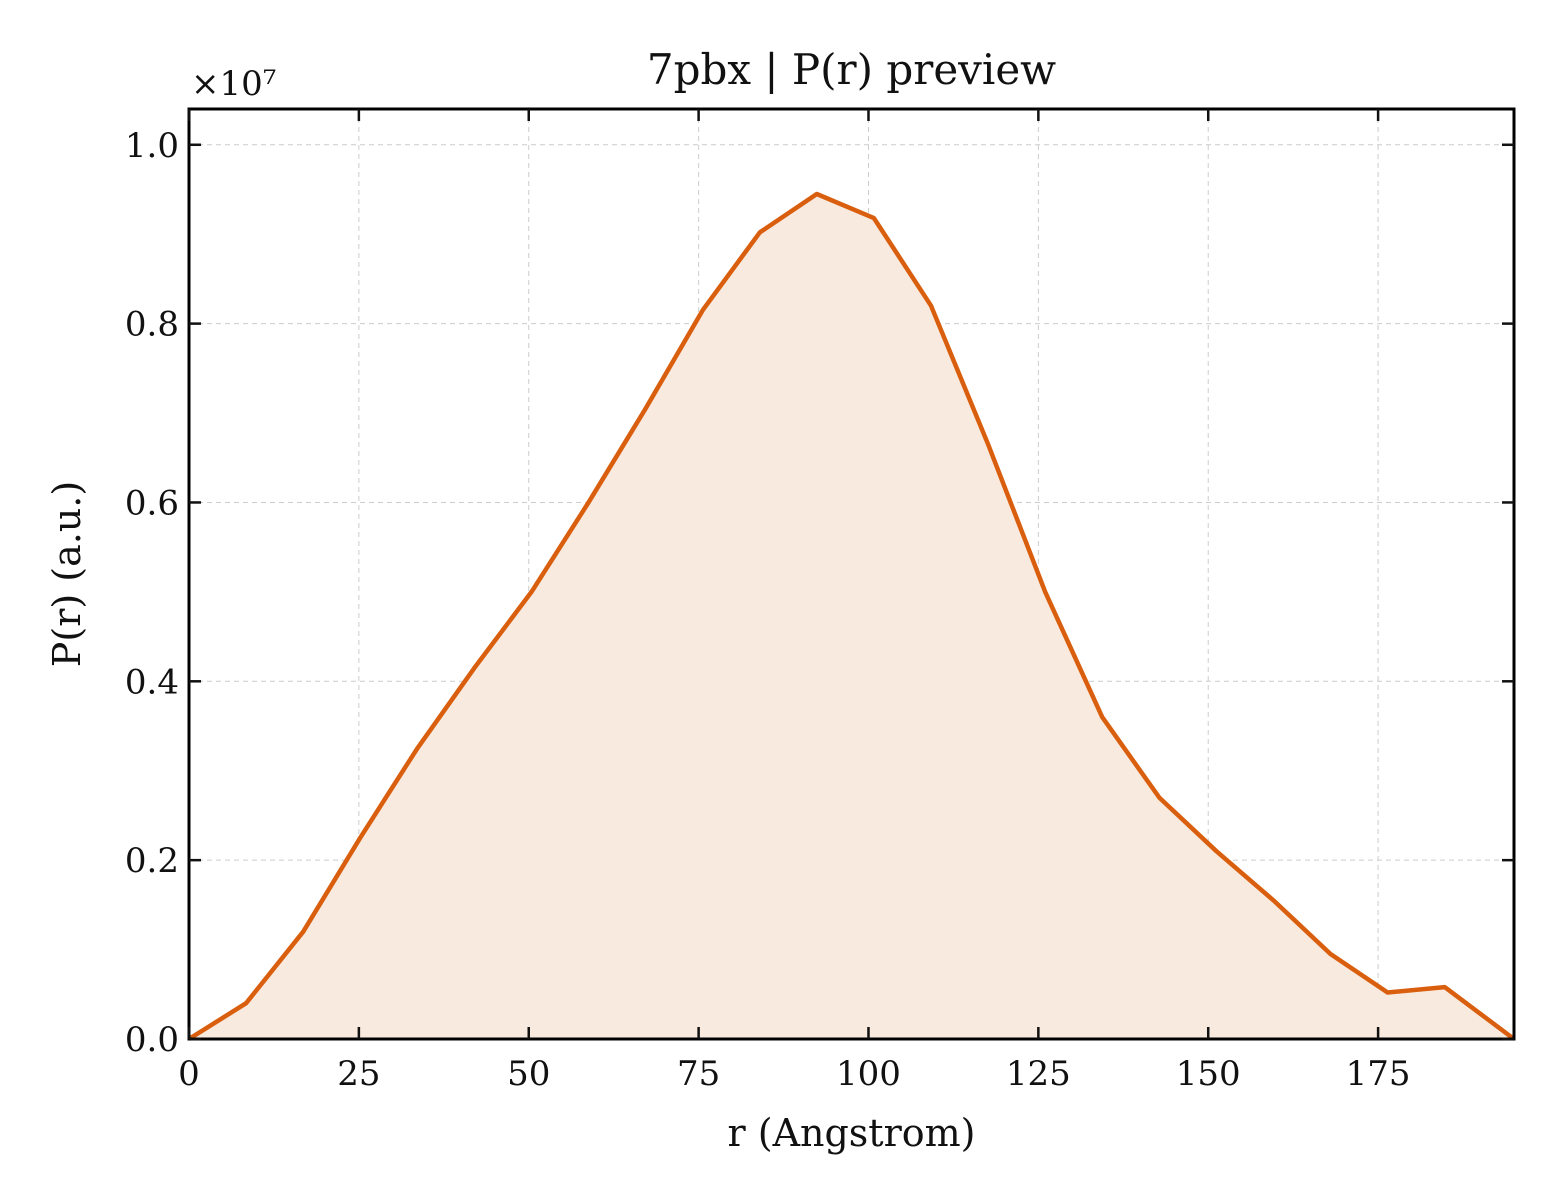 This screenshot has width=1560, height=1200. What do you see at coordinates (358, 1074) in the screenshot?
I see `x-tick-label: 25` at bounding box center [358, 1074].